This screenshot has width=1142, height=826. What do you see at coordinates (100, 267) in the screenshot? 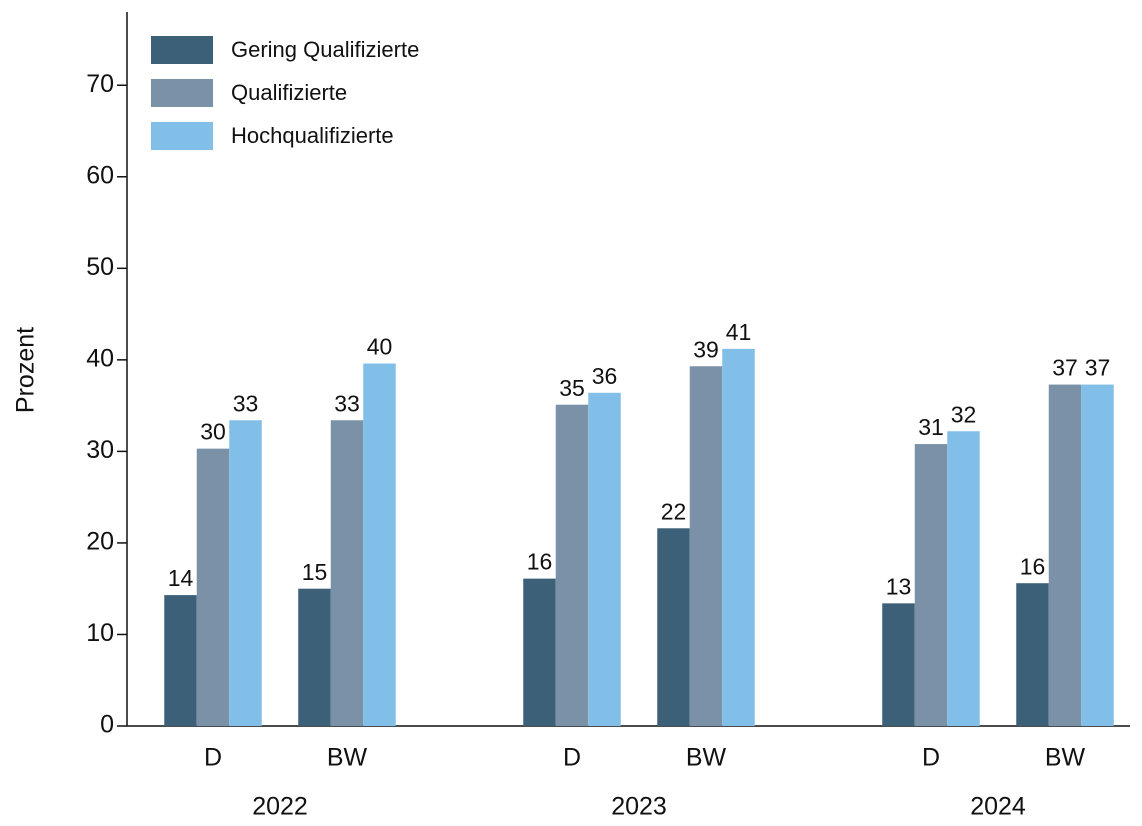
I see `y-tick-label: 50` at bounding box center [100, 267].